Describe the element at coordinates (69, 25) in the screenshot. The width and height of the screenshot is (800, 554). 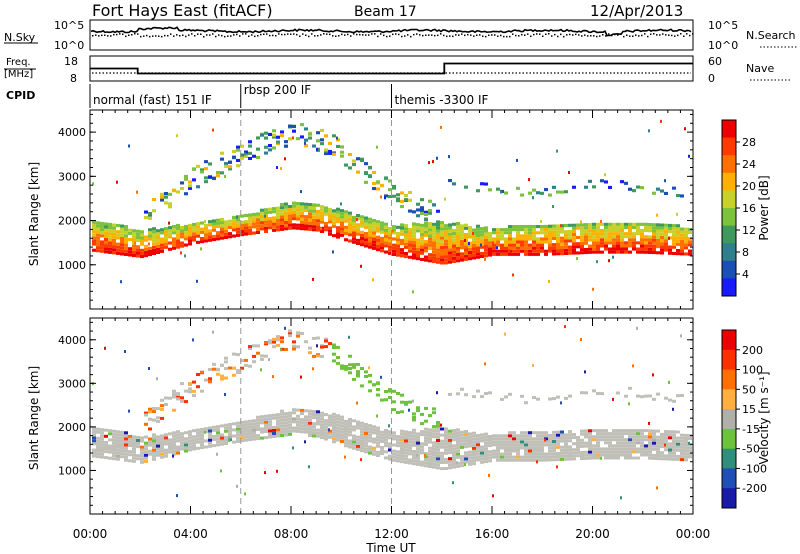
I see `noise-left-tick-top: 10^5` at that location.